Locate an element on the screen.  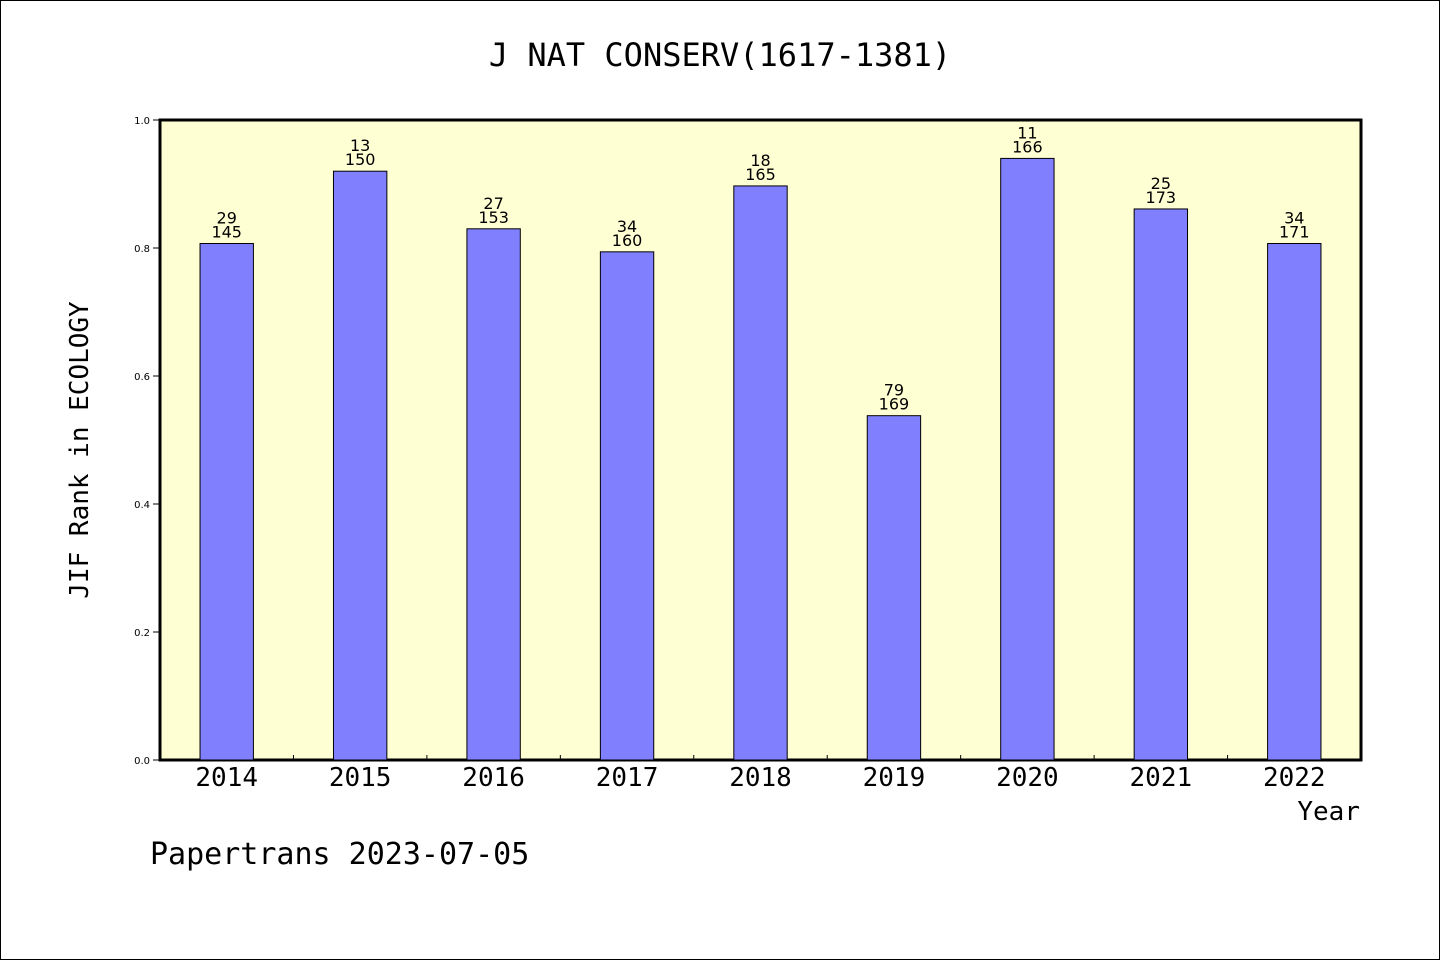
bar-2021 is located at coordinates (1161, 484).